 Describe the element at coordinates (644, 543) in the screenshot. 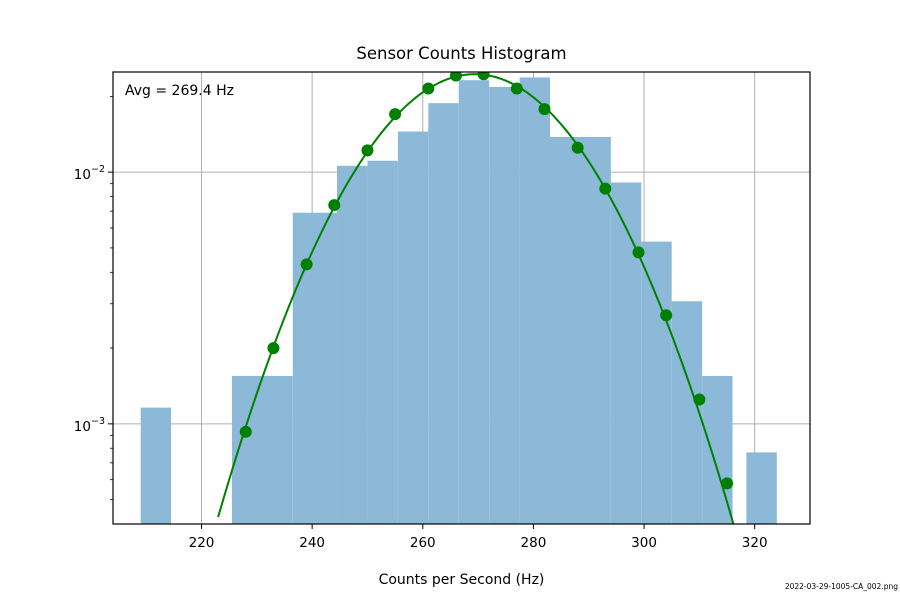

I see `x-tick-label: 300` at that location.